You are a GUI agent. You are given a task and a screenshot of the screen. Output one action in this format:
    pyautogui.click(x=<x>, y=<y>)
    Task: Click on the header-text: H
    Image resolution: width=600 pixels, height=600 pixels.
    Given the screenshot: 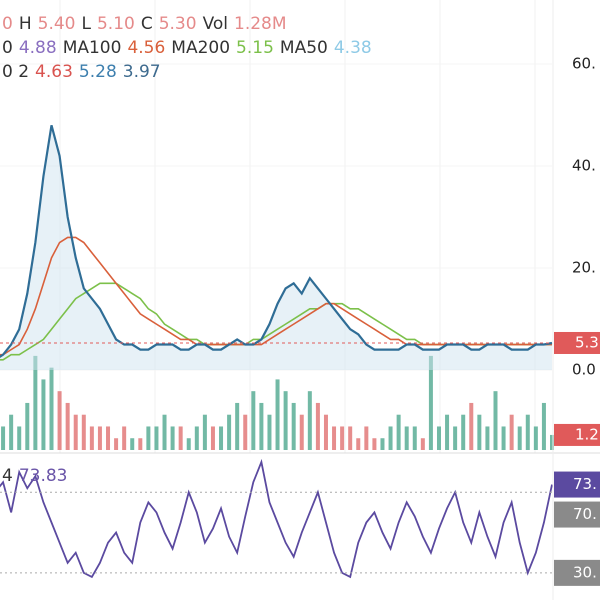 What is the action you would take?
    pyautogui.click(x=25, y=24)
    